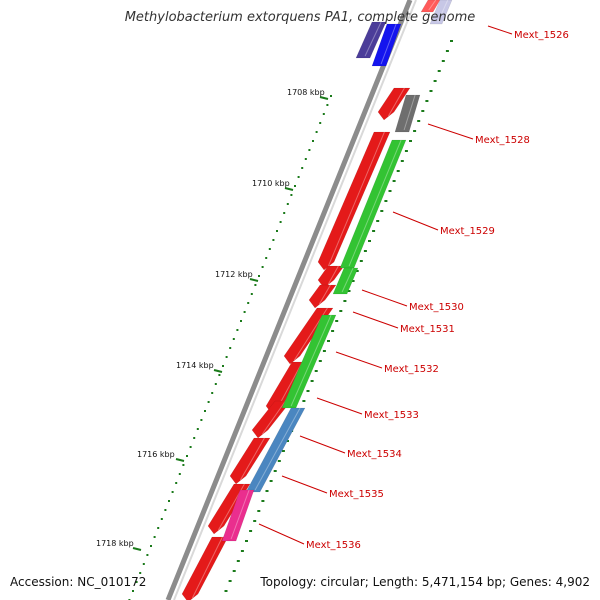  What do you see at coordinates (156, 454) in the screenshot?
I see `tick-label: 1716 kbp` at bounding box center [156, 454].